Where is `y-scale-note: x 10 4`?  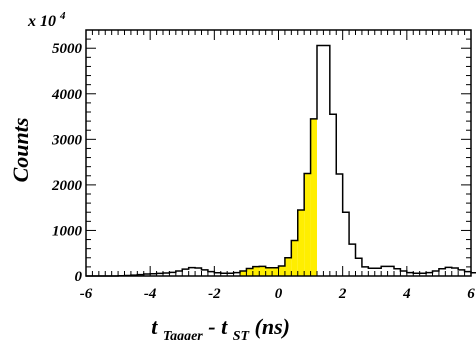
y-scale-note: x 10 4 is located at coordinates (46, 20).